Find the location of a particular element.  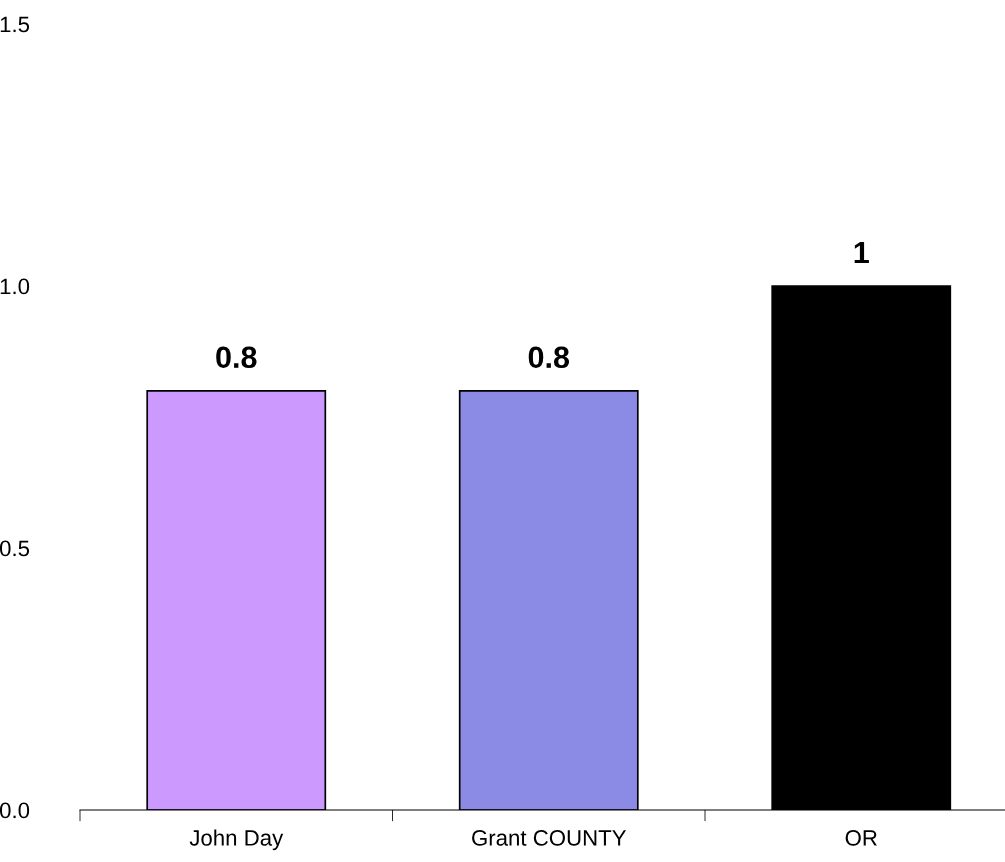

y-tick-label: 1.0 is located at coordinates (15, 286).